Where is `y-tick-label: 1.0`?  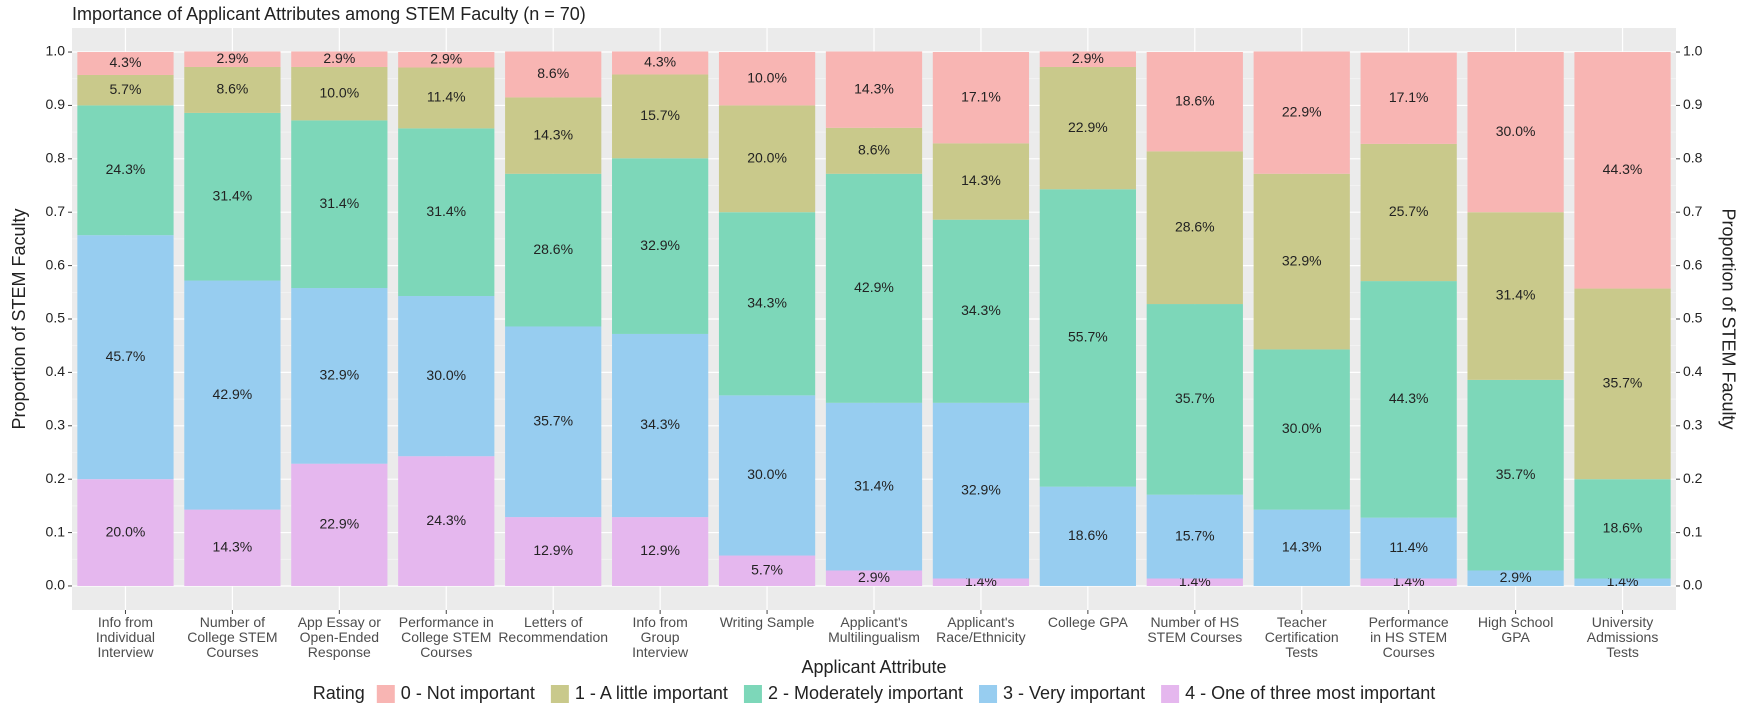
y-tick-label: 1.0 is located at coordinates (56, 51).